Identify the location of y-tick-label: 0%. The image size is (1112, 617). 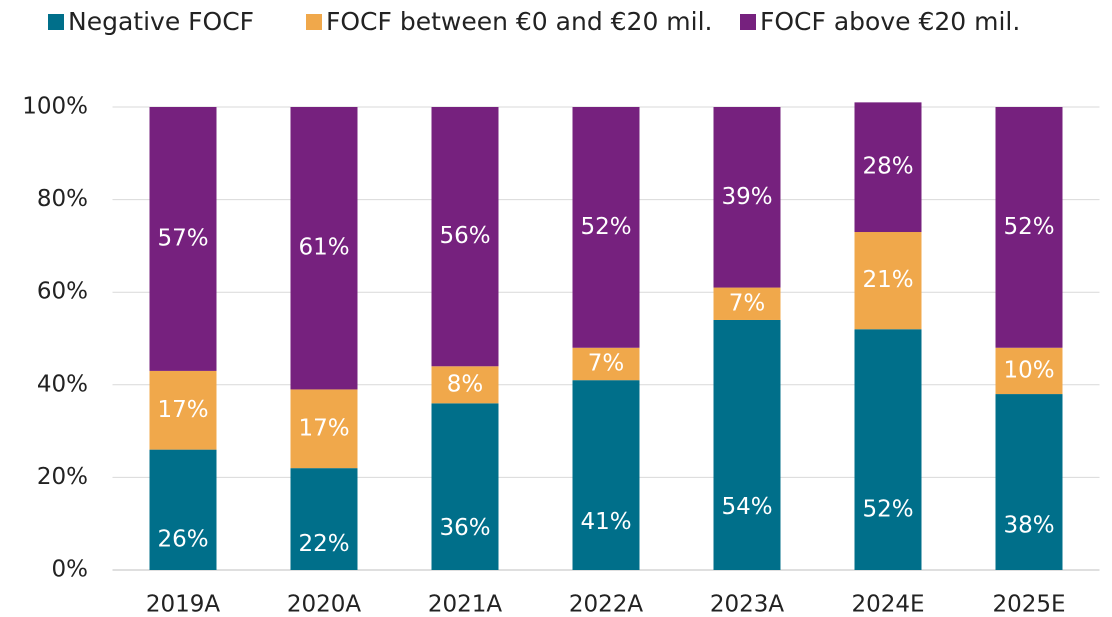
(70, 570).